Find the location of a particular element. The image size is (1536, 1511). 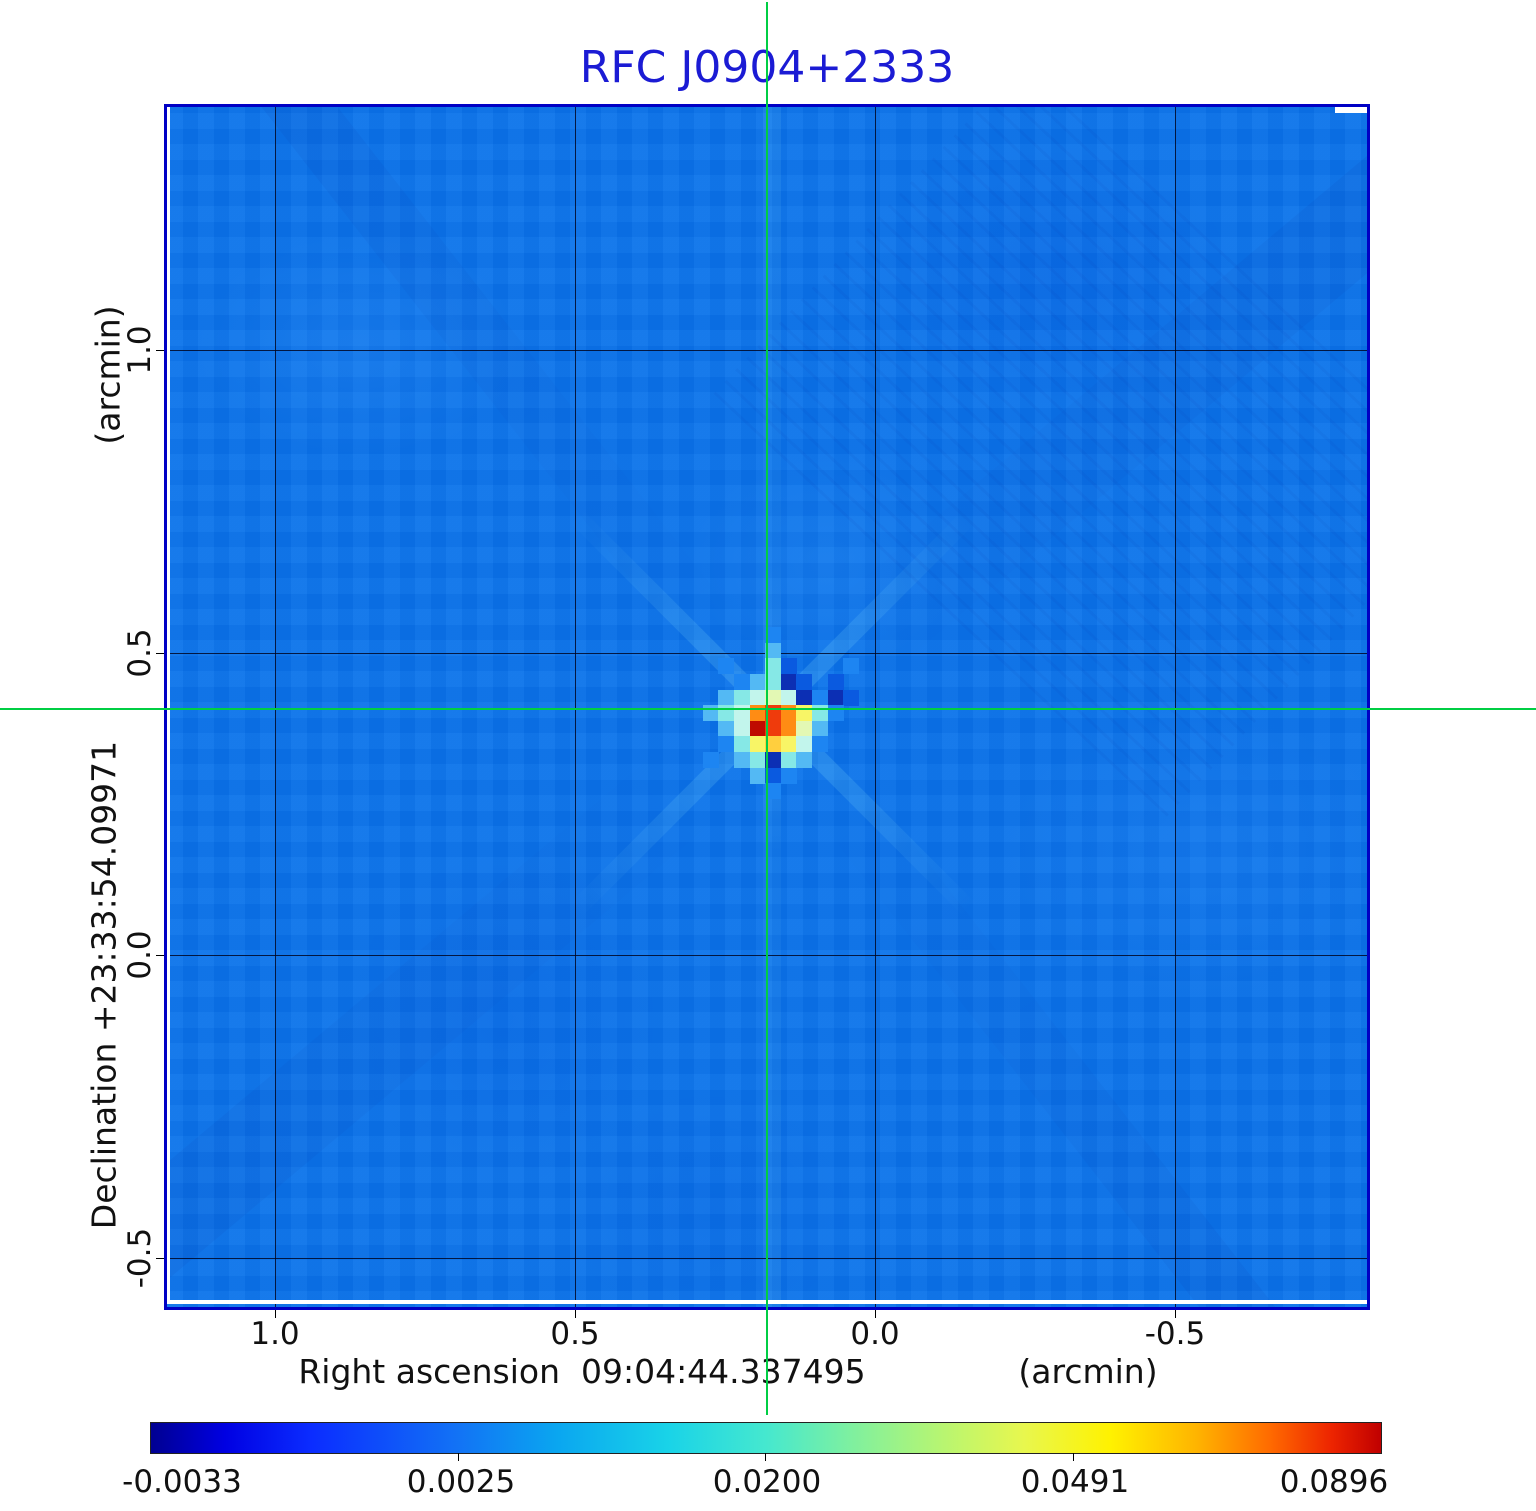

y-tick-label: 0.5 is located at coordinates (140, 653).